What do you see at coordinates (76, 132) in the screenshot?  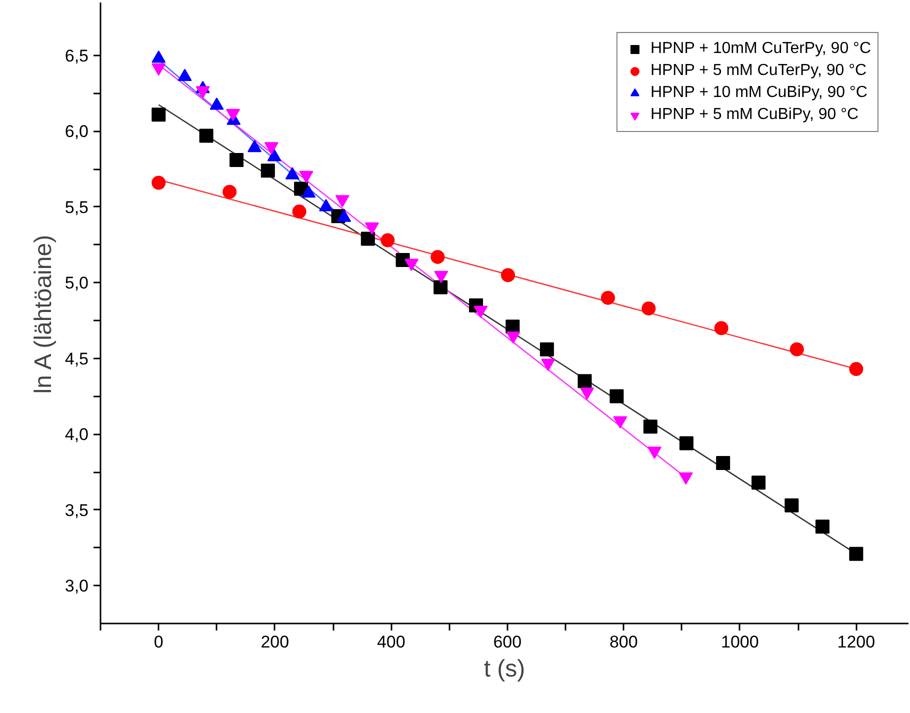 I see `y-tick-label: 6,0` at bounding box center [76, 132].